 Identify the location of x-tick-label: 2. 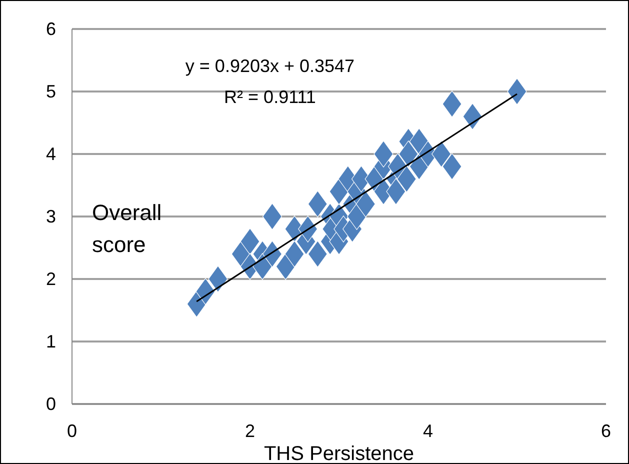
(250, 430).